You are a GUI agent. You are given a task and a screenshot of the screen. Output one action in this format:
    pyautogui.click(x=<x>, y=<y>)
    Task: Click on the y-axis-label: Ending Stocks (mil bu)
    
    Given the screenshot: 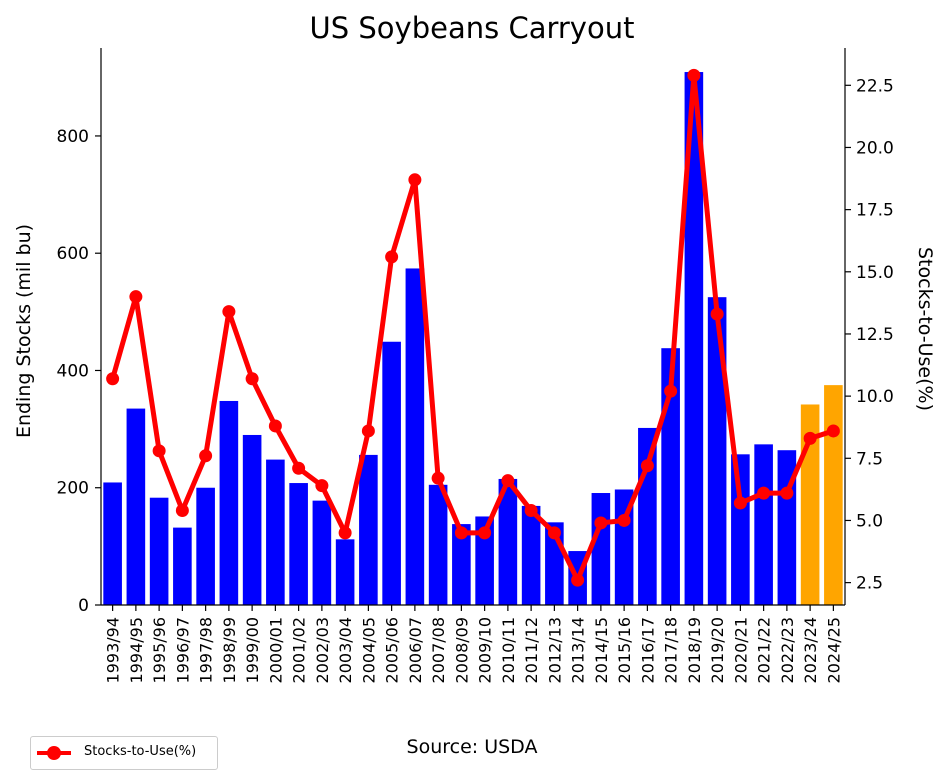 What is the action you would take?
    pyautogui.click(x=24, y=331)
    